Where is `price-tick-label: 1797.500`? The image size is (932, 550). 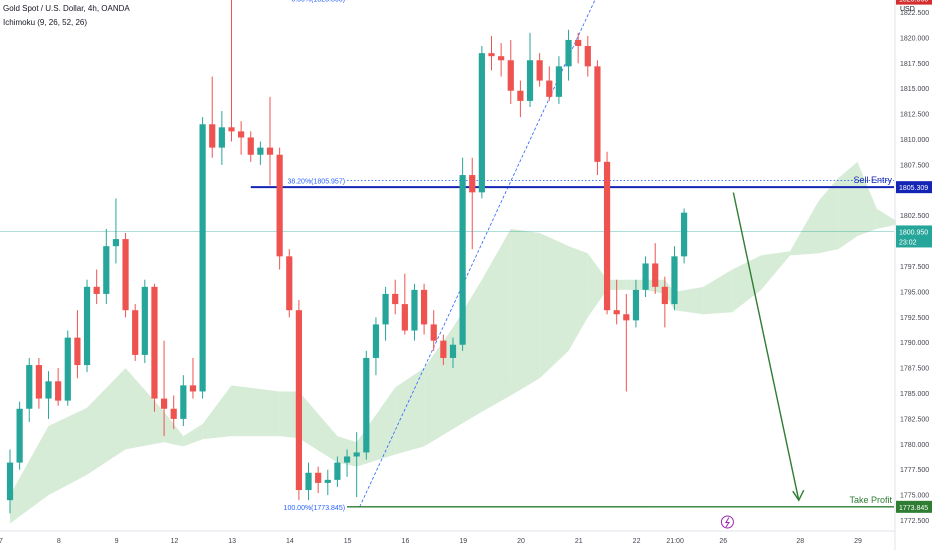 price-tick-label: 1797.500 is located at coordinates (914, 267).